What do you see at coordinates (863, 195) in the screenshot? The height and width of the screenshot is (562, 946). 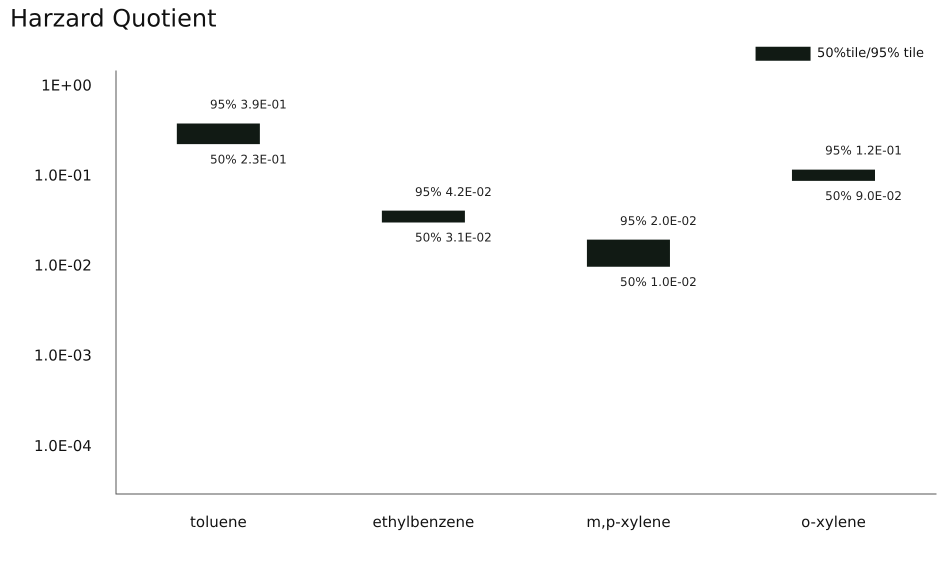 I see `annotation: 50% 9.0E-02` at bounding box center [863, 195].